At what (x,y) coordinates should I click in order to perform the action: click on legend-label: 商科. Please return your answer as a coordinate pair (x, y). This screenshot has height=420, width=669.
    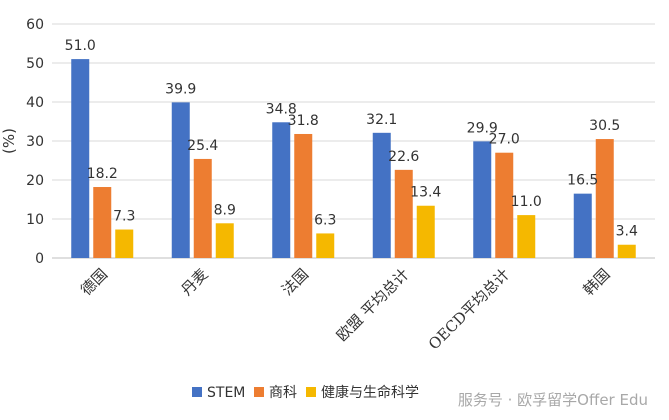
    Looking at the image, I should click on (283, 393).